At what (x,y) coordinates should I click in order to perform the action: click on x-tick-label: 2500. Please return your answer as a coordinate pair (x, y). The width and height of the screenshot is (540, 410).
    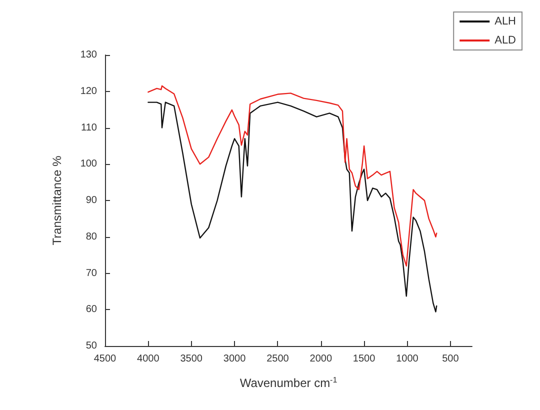
    Looking at the image, I should click on (278, 359).